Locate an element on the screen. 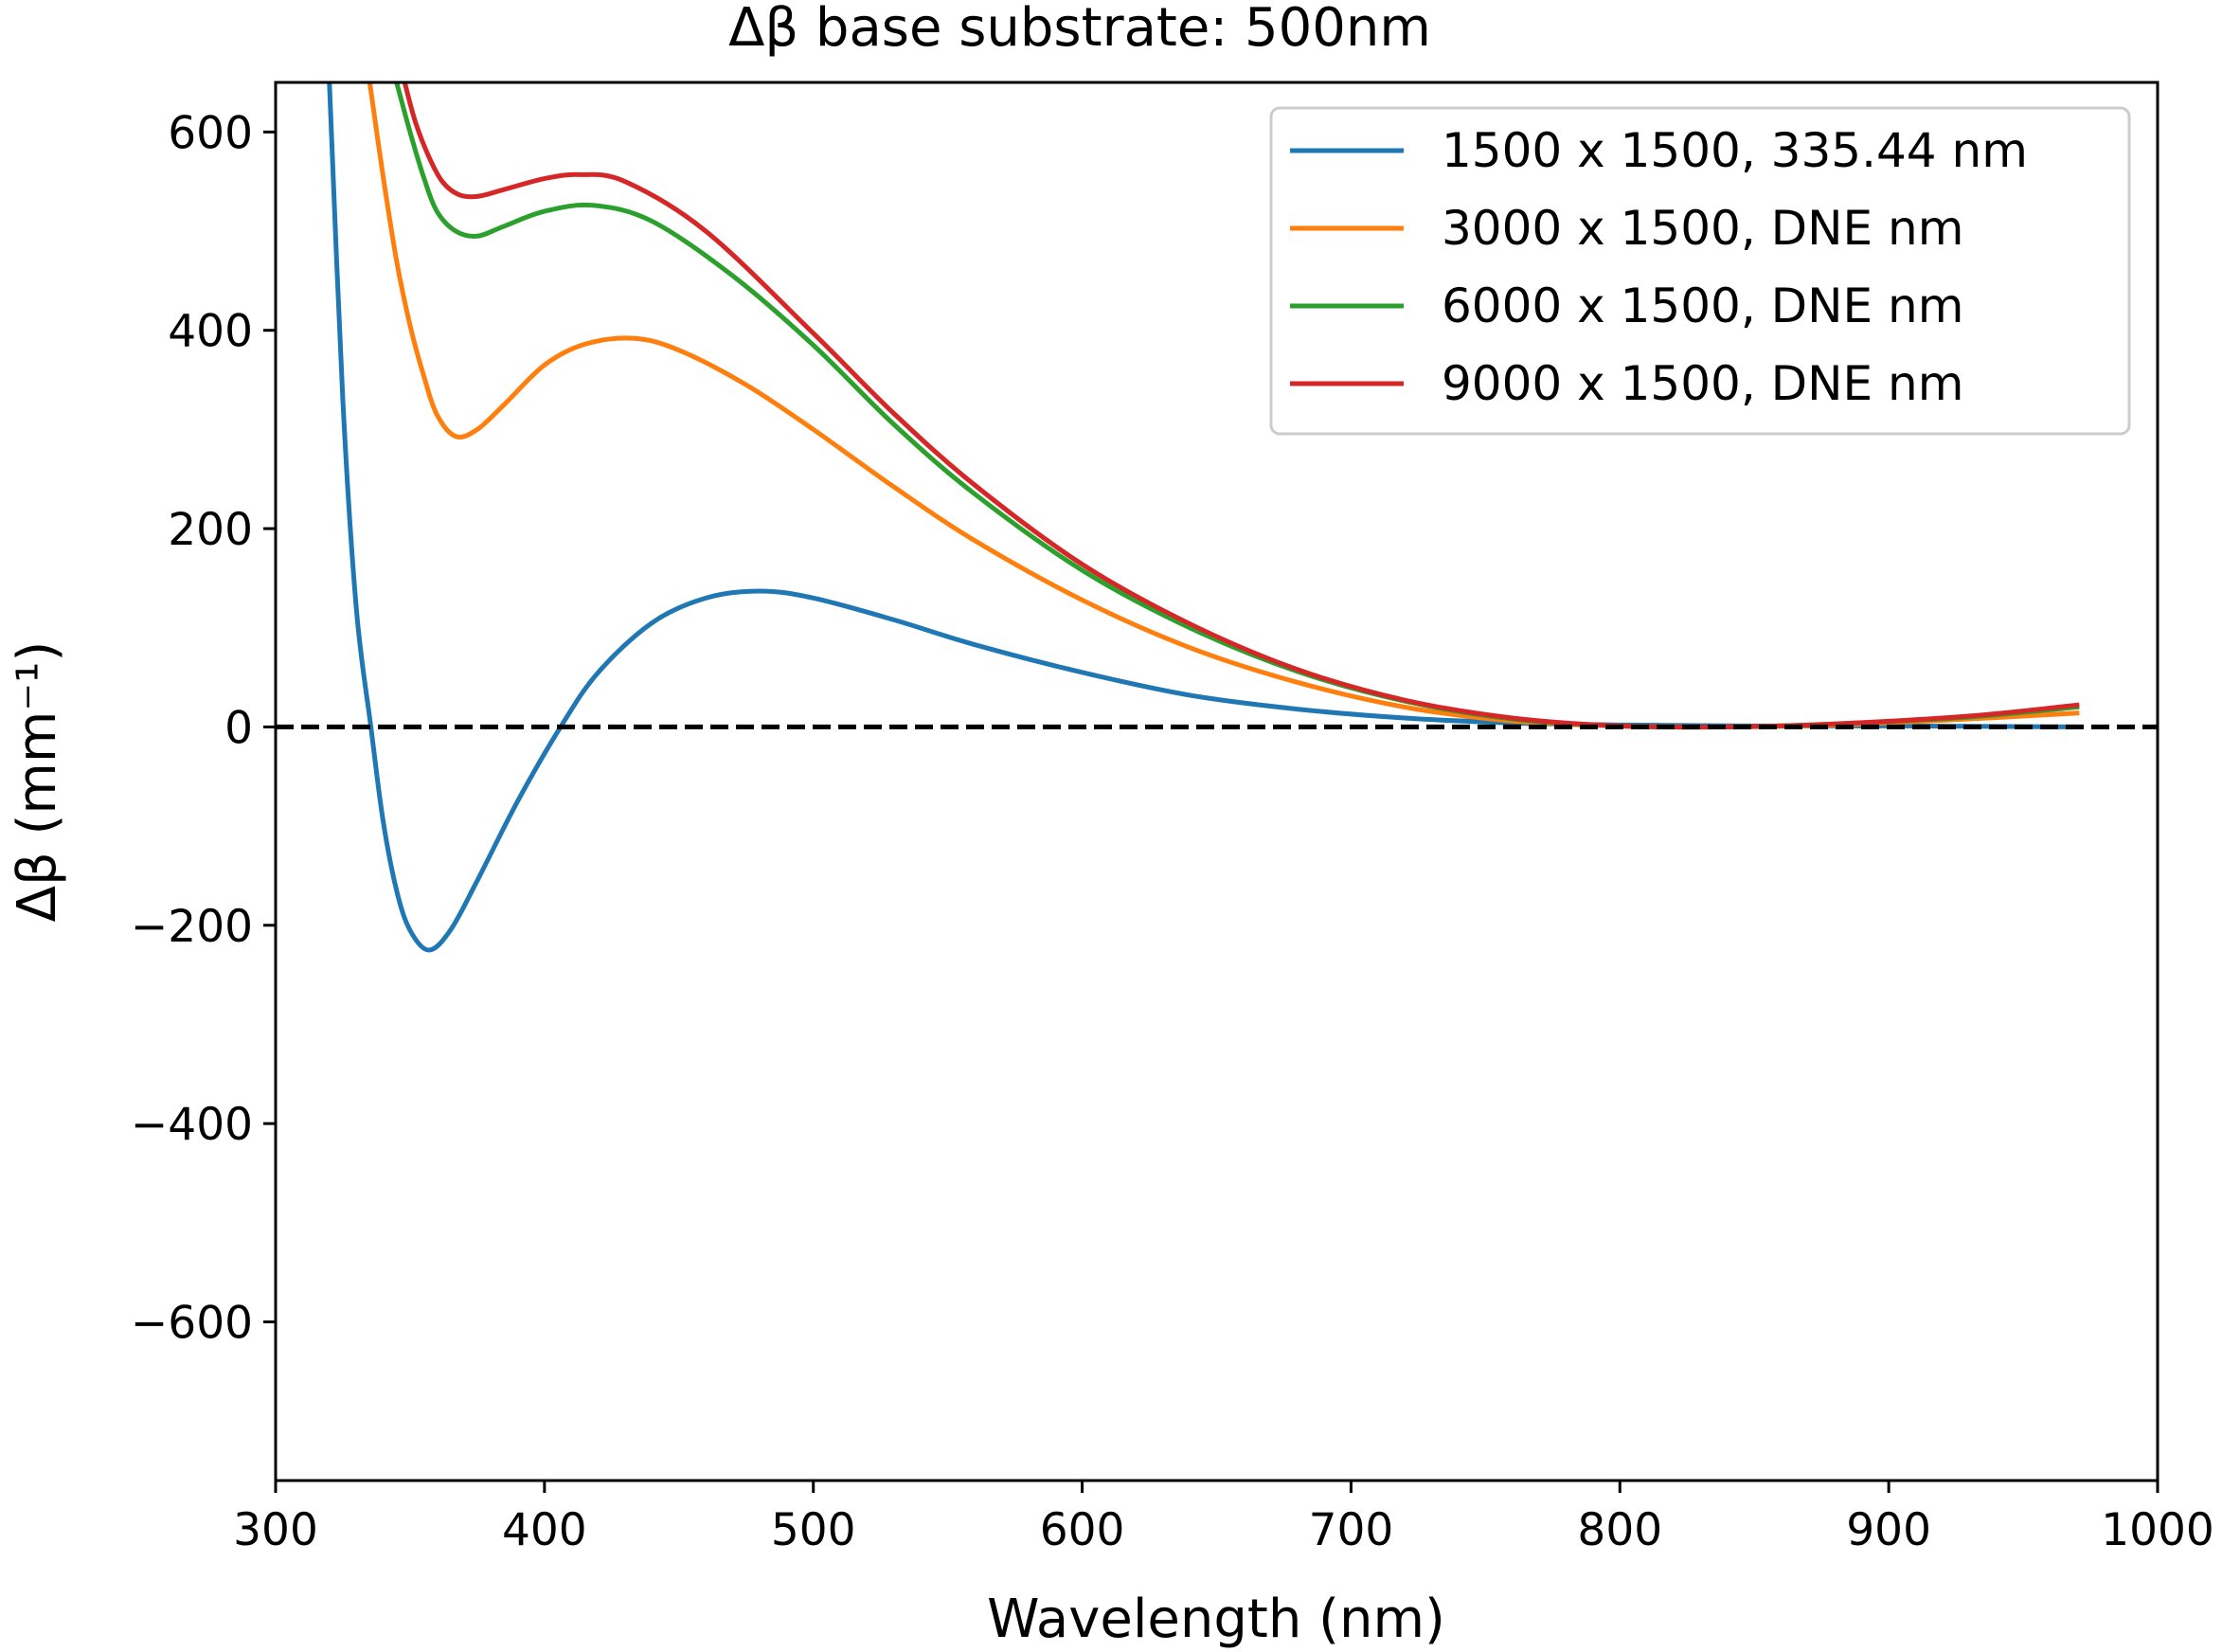  x-tick-label: 1000 is located at coordinates (2157, 1530).